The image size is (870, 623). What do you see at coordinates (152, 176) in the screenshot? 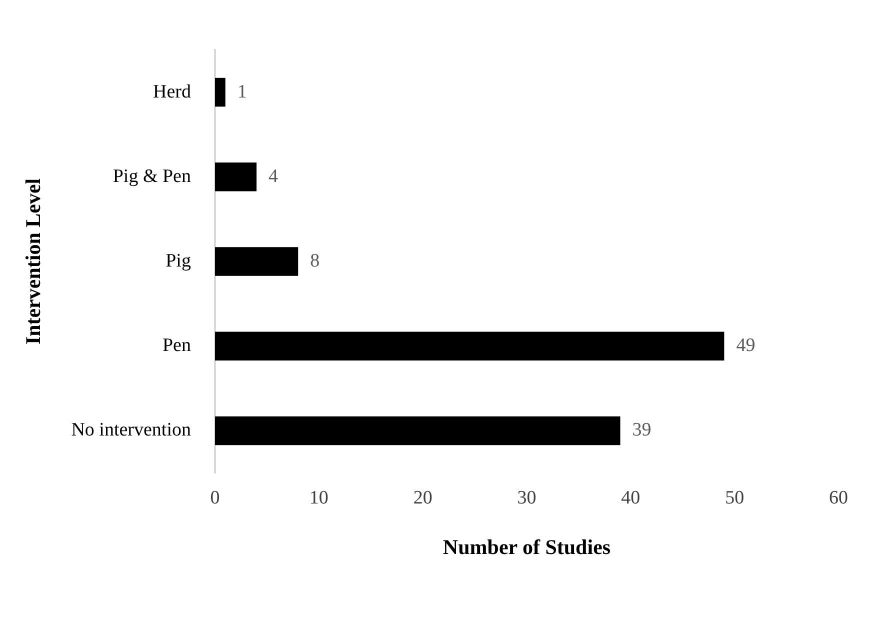
I see `y-tick-label: Pig & Pen` at bounding box center [152, 176].